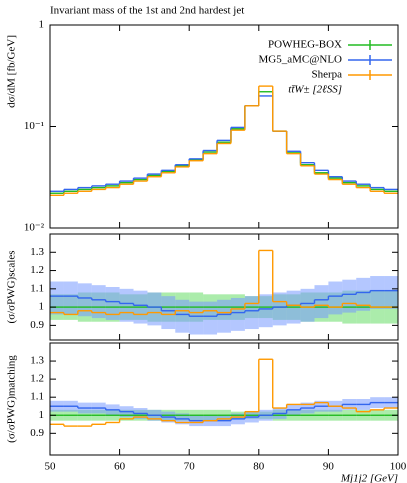 The image size is (407, 483). I want to click on y-axis-label: (σ/σPWG)matching, so click(12, 399).